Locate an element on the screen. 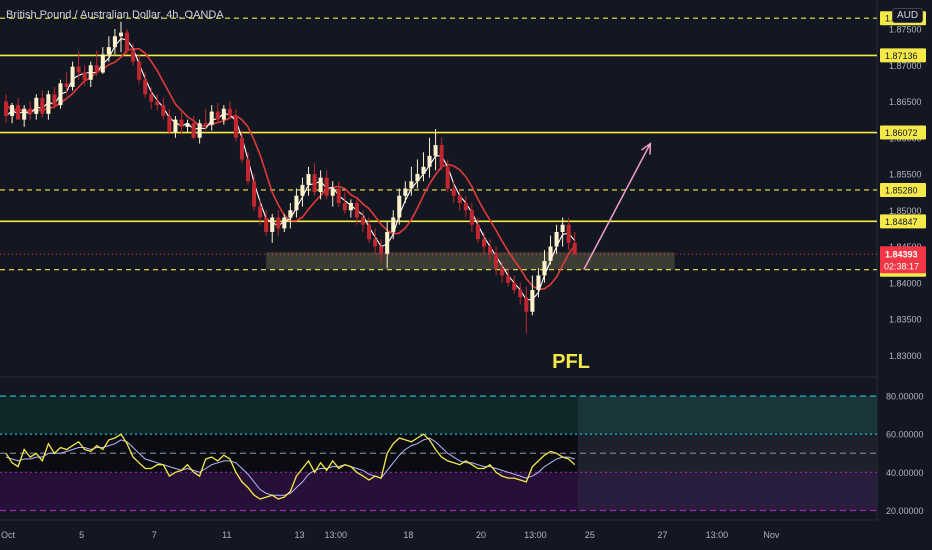 The width and height of the screenshot is (932, 550). rsi-tick-label: 40.00000 is located at coordinates (905, 473).